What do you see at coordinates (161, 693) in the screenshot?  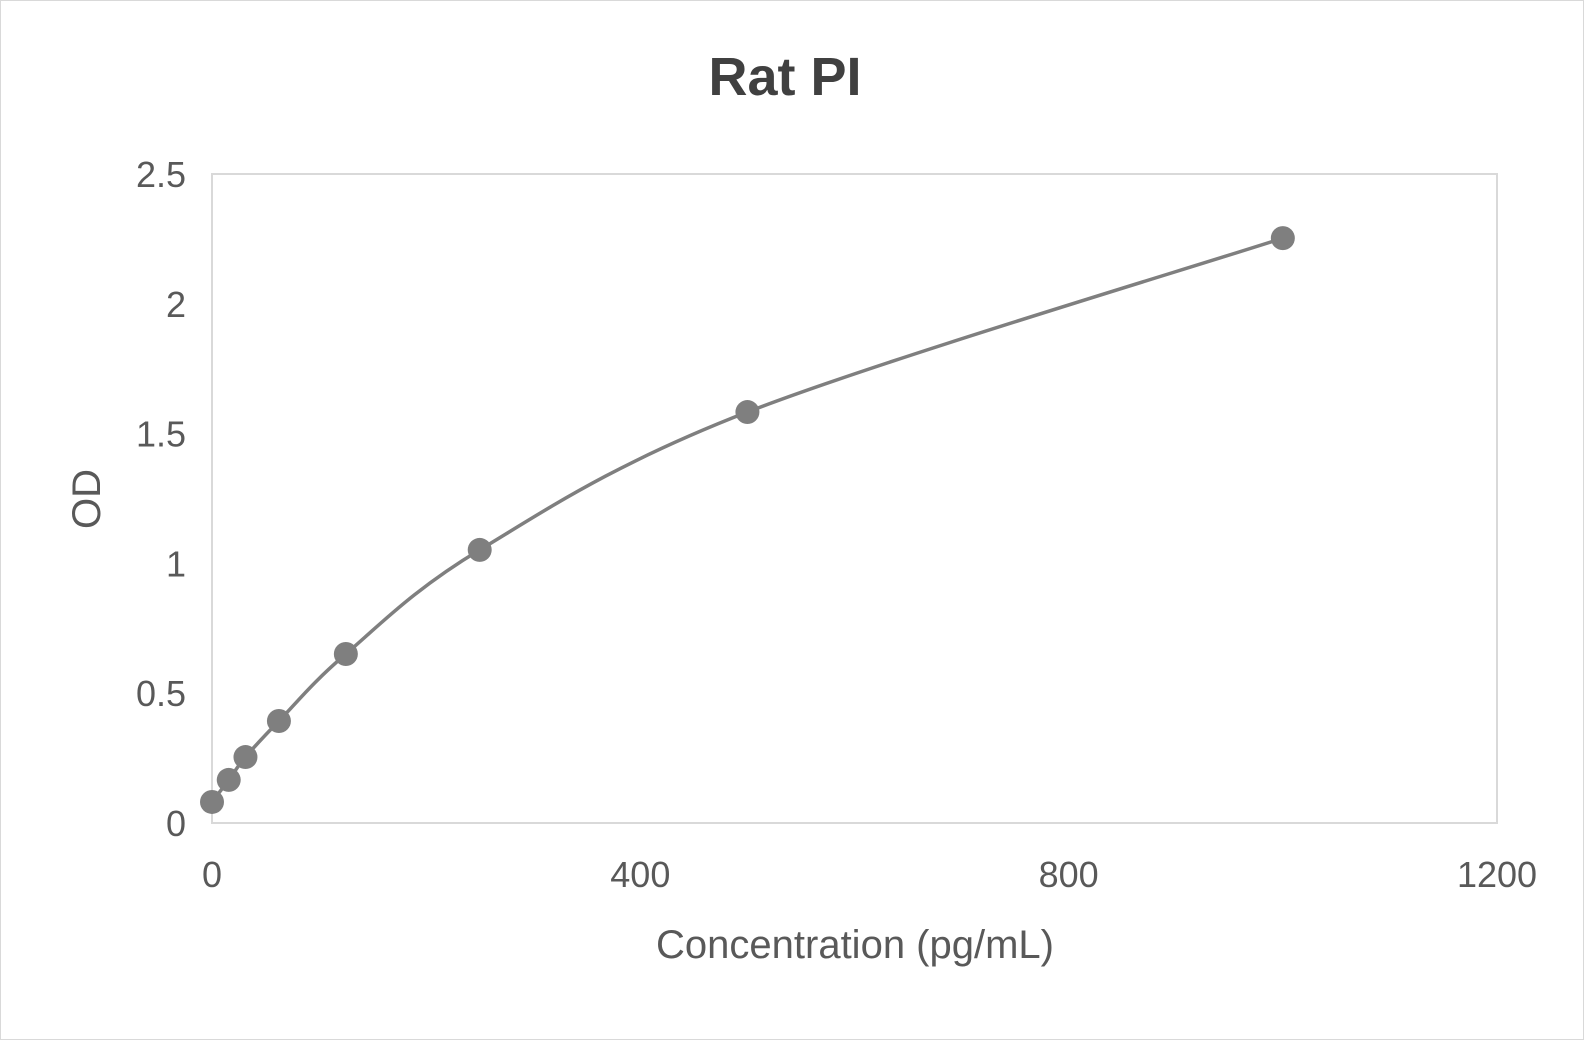 I see `y-tick-label: 0.5` at bounding box center [161, 693].